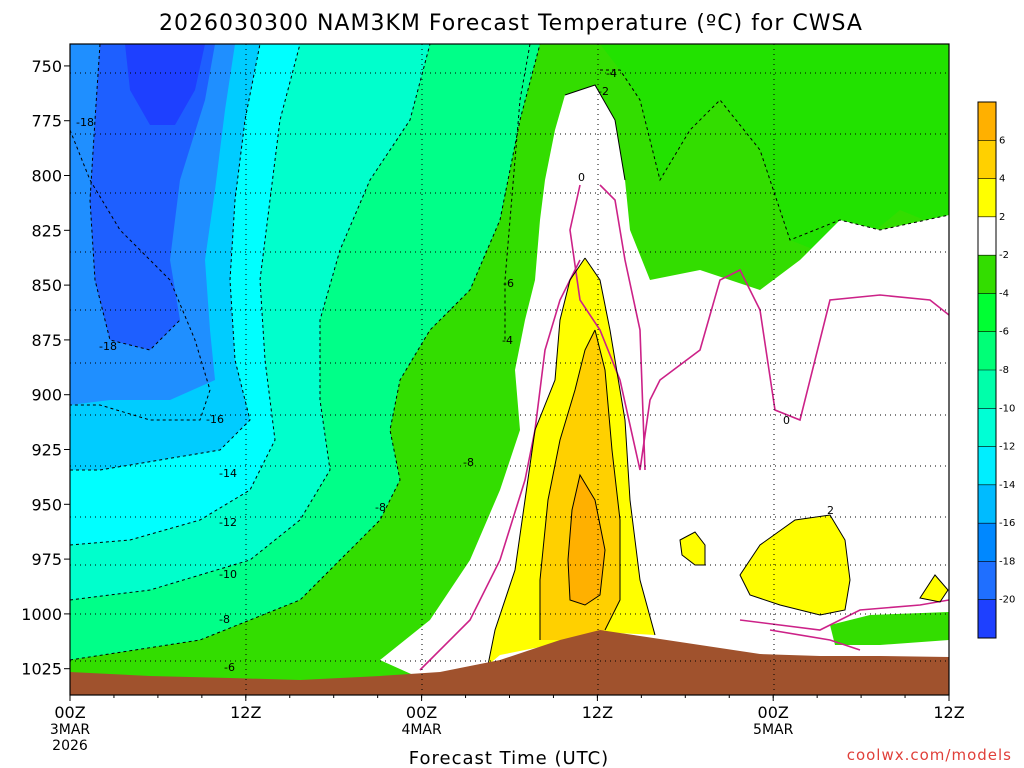  I want to click on contour-label: -14, so click(228, 473).